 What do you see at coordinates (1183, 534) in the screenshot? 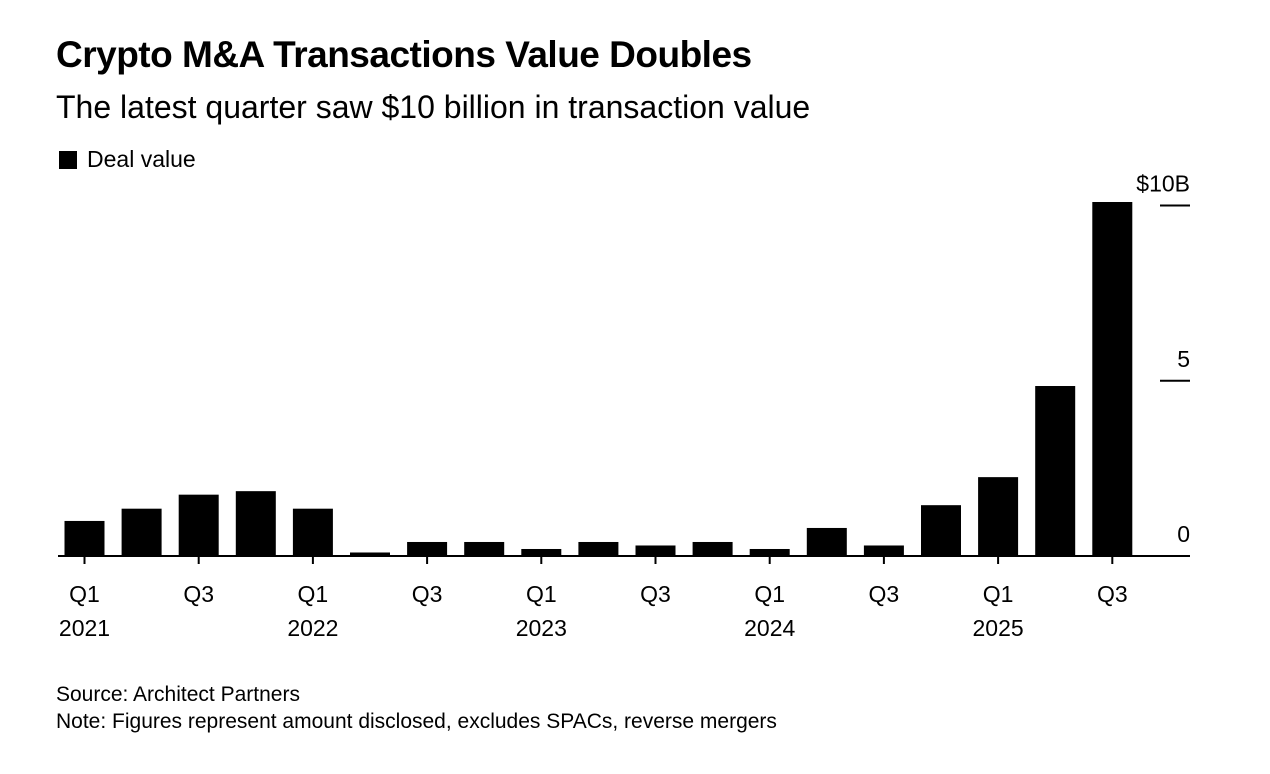
I see `y-tick-label: 0` at bounding box center [1183, 534].